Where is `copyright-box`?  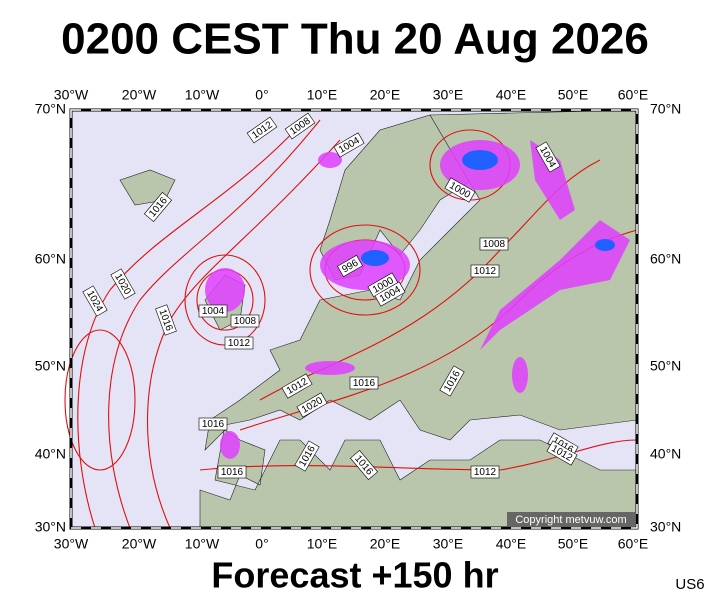
copyright-box is located at coordinates (571, 519).